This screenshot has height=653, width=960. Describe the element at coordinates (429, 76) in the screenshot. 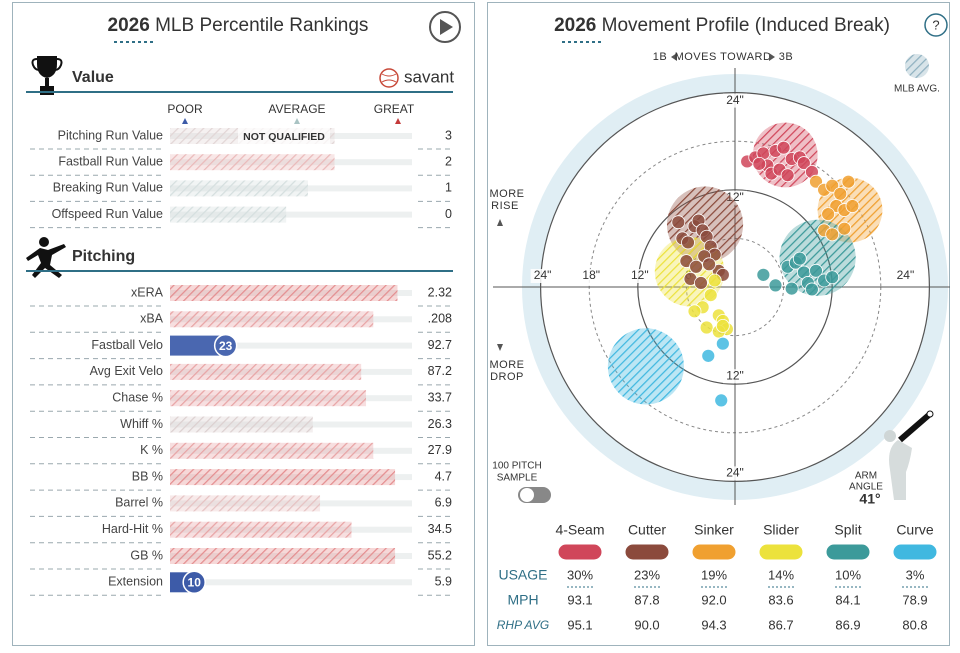

I see `brand: savant` at that location.